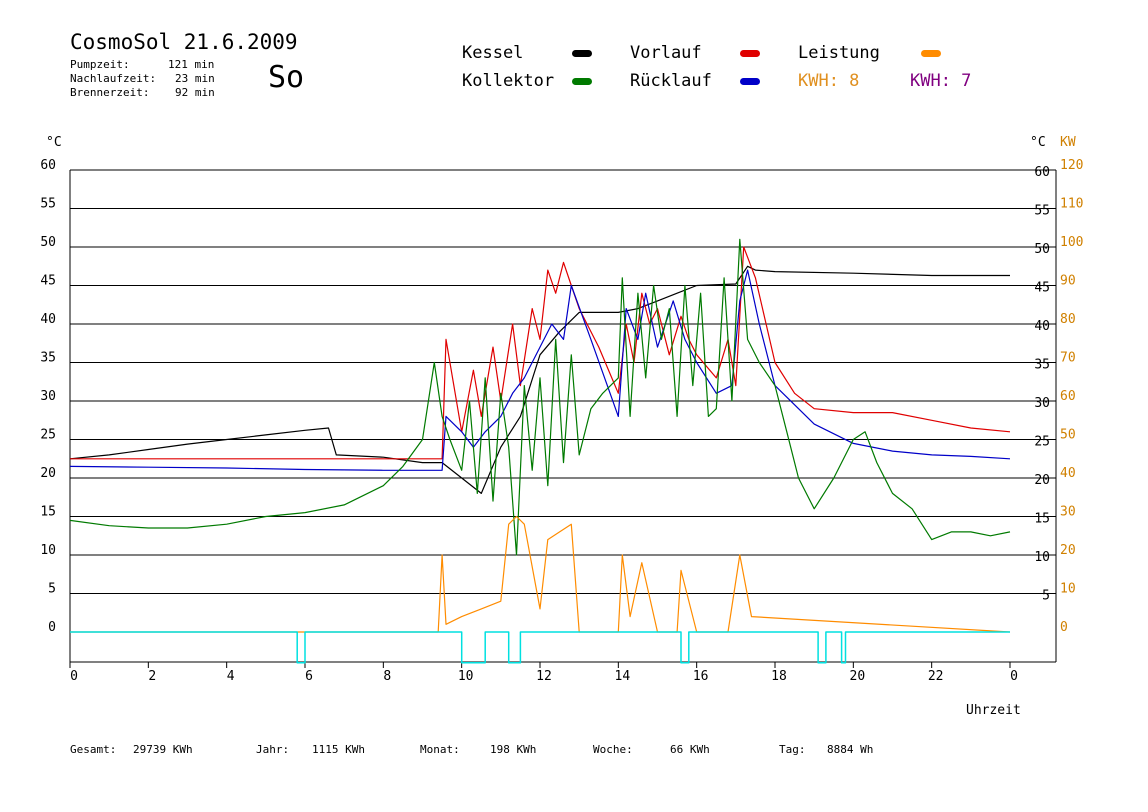  Describe the element at coordinates (582, 81) in the screenshot. I see `legend-kollektor-swatch` at that location.